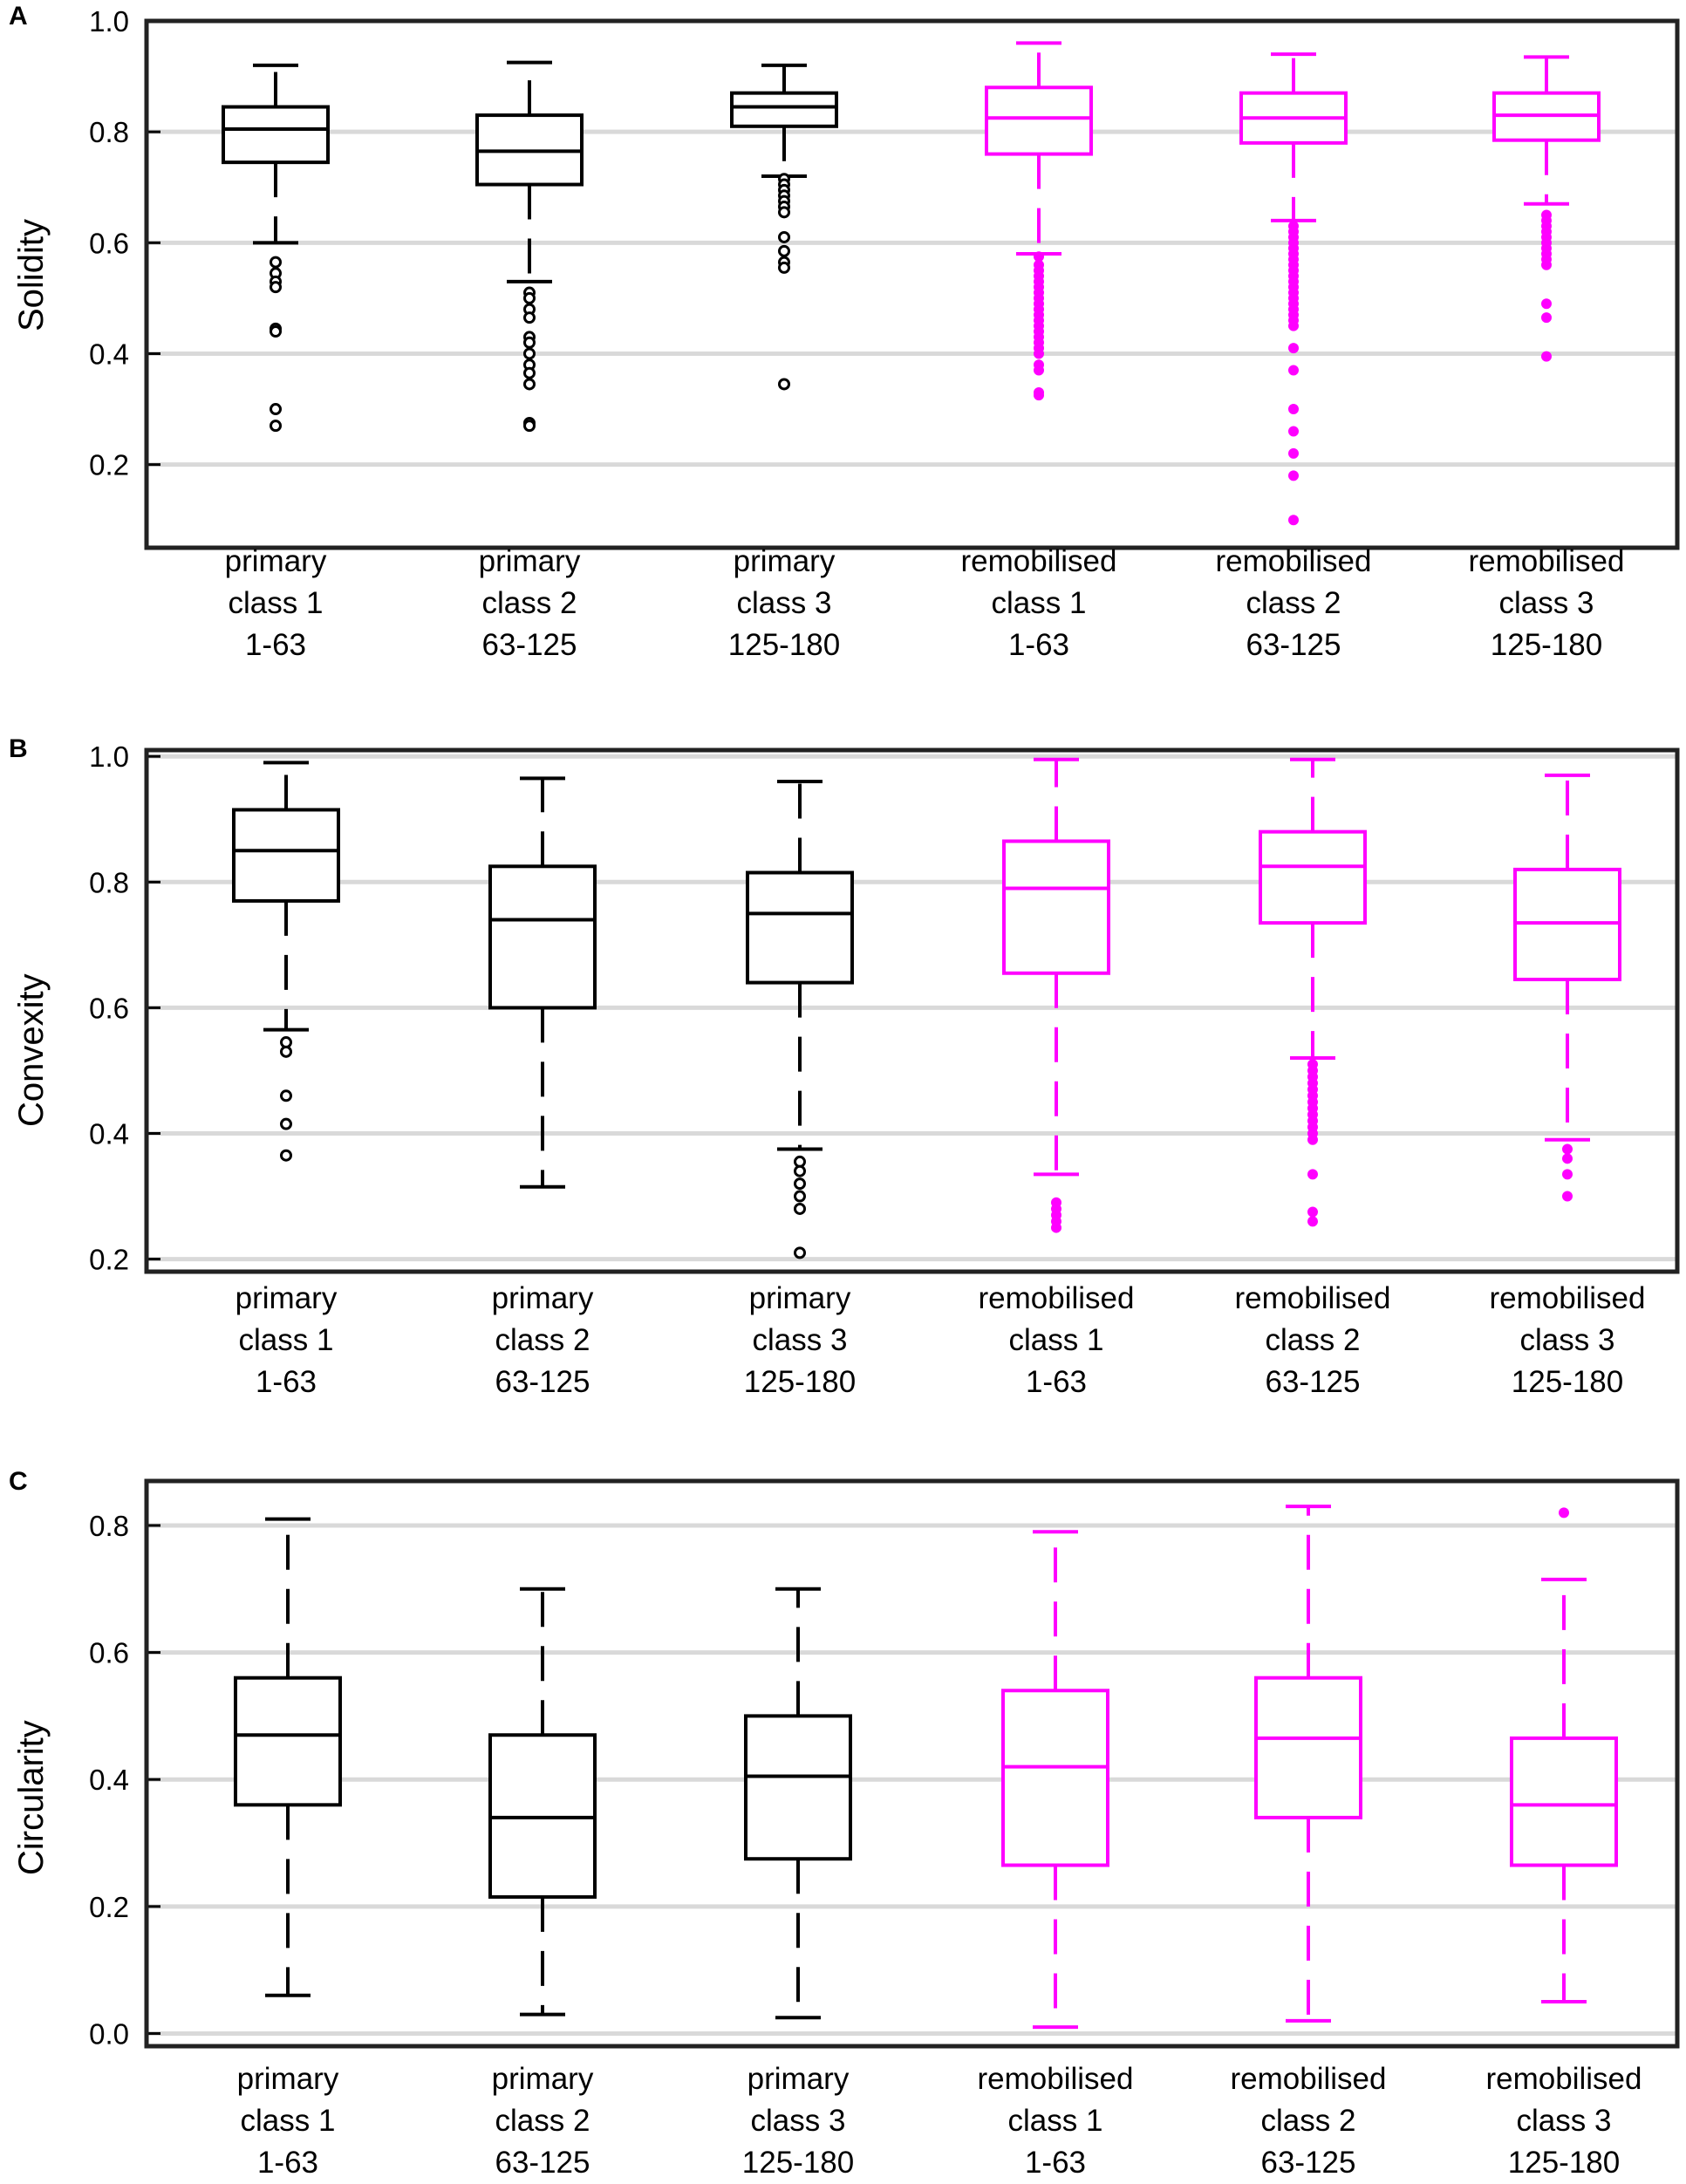 The image size is (1686, 2184). What do you see at coordinates (18, 16) in the screenshot?
I see `panel-letter: A` at bounding box center [18, 16].